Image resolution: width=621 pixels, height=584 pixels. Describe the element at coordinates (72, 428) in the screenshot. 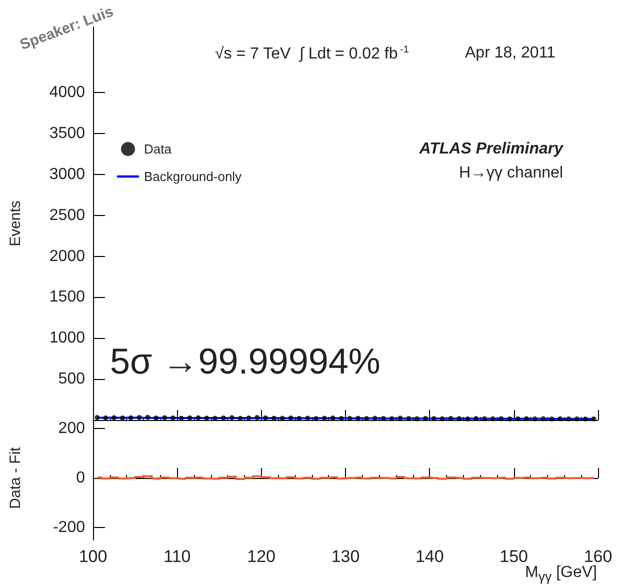

I see `y-tick-label: 200` at that location.